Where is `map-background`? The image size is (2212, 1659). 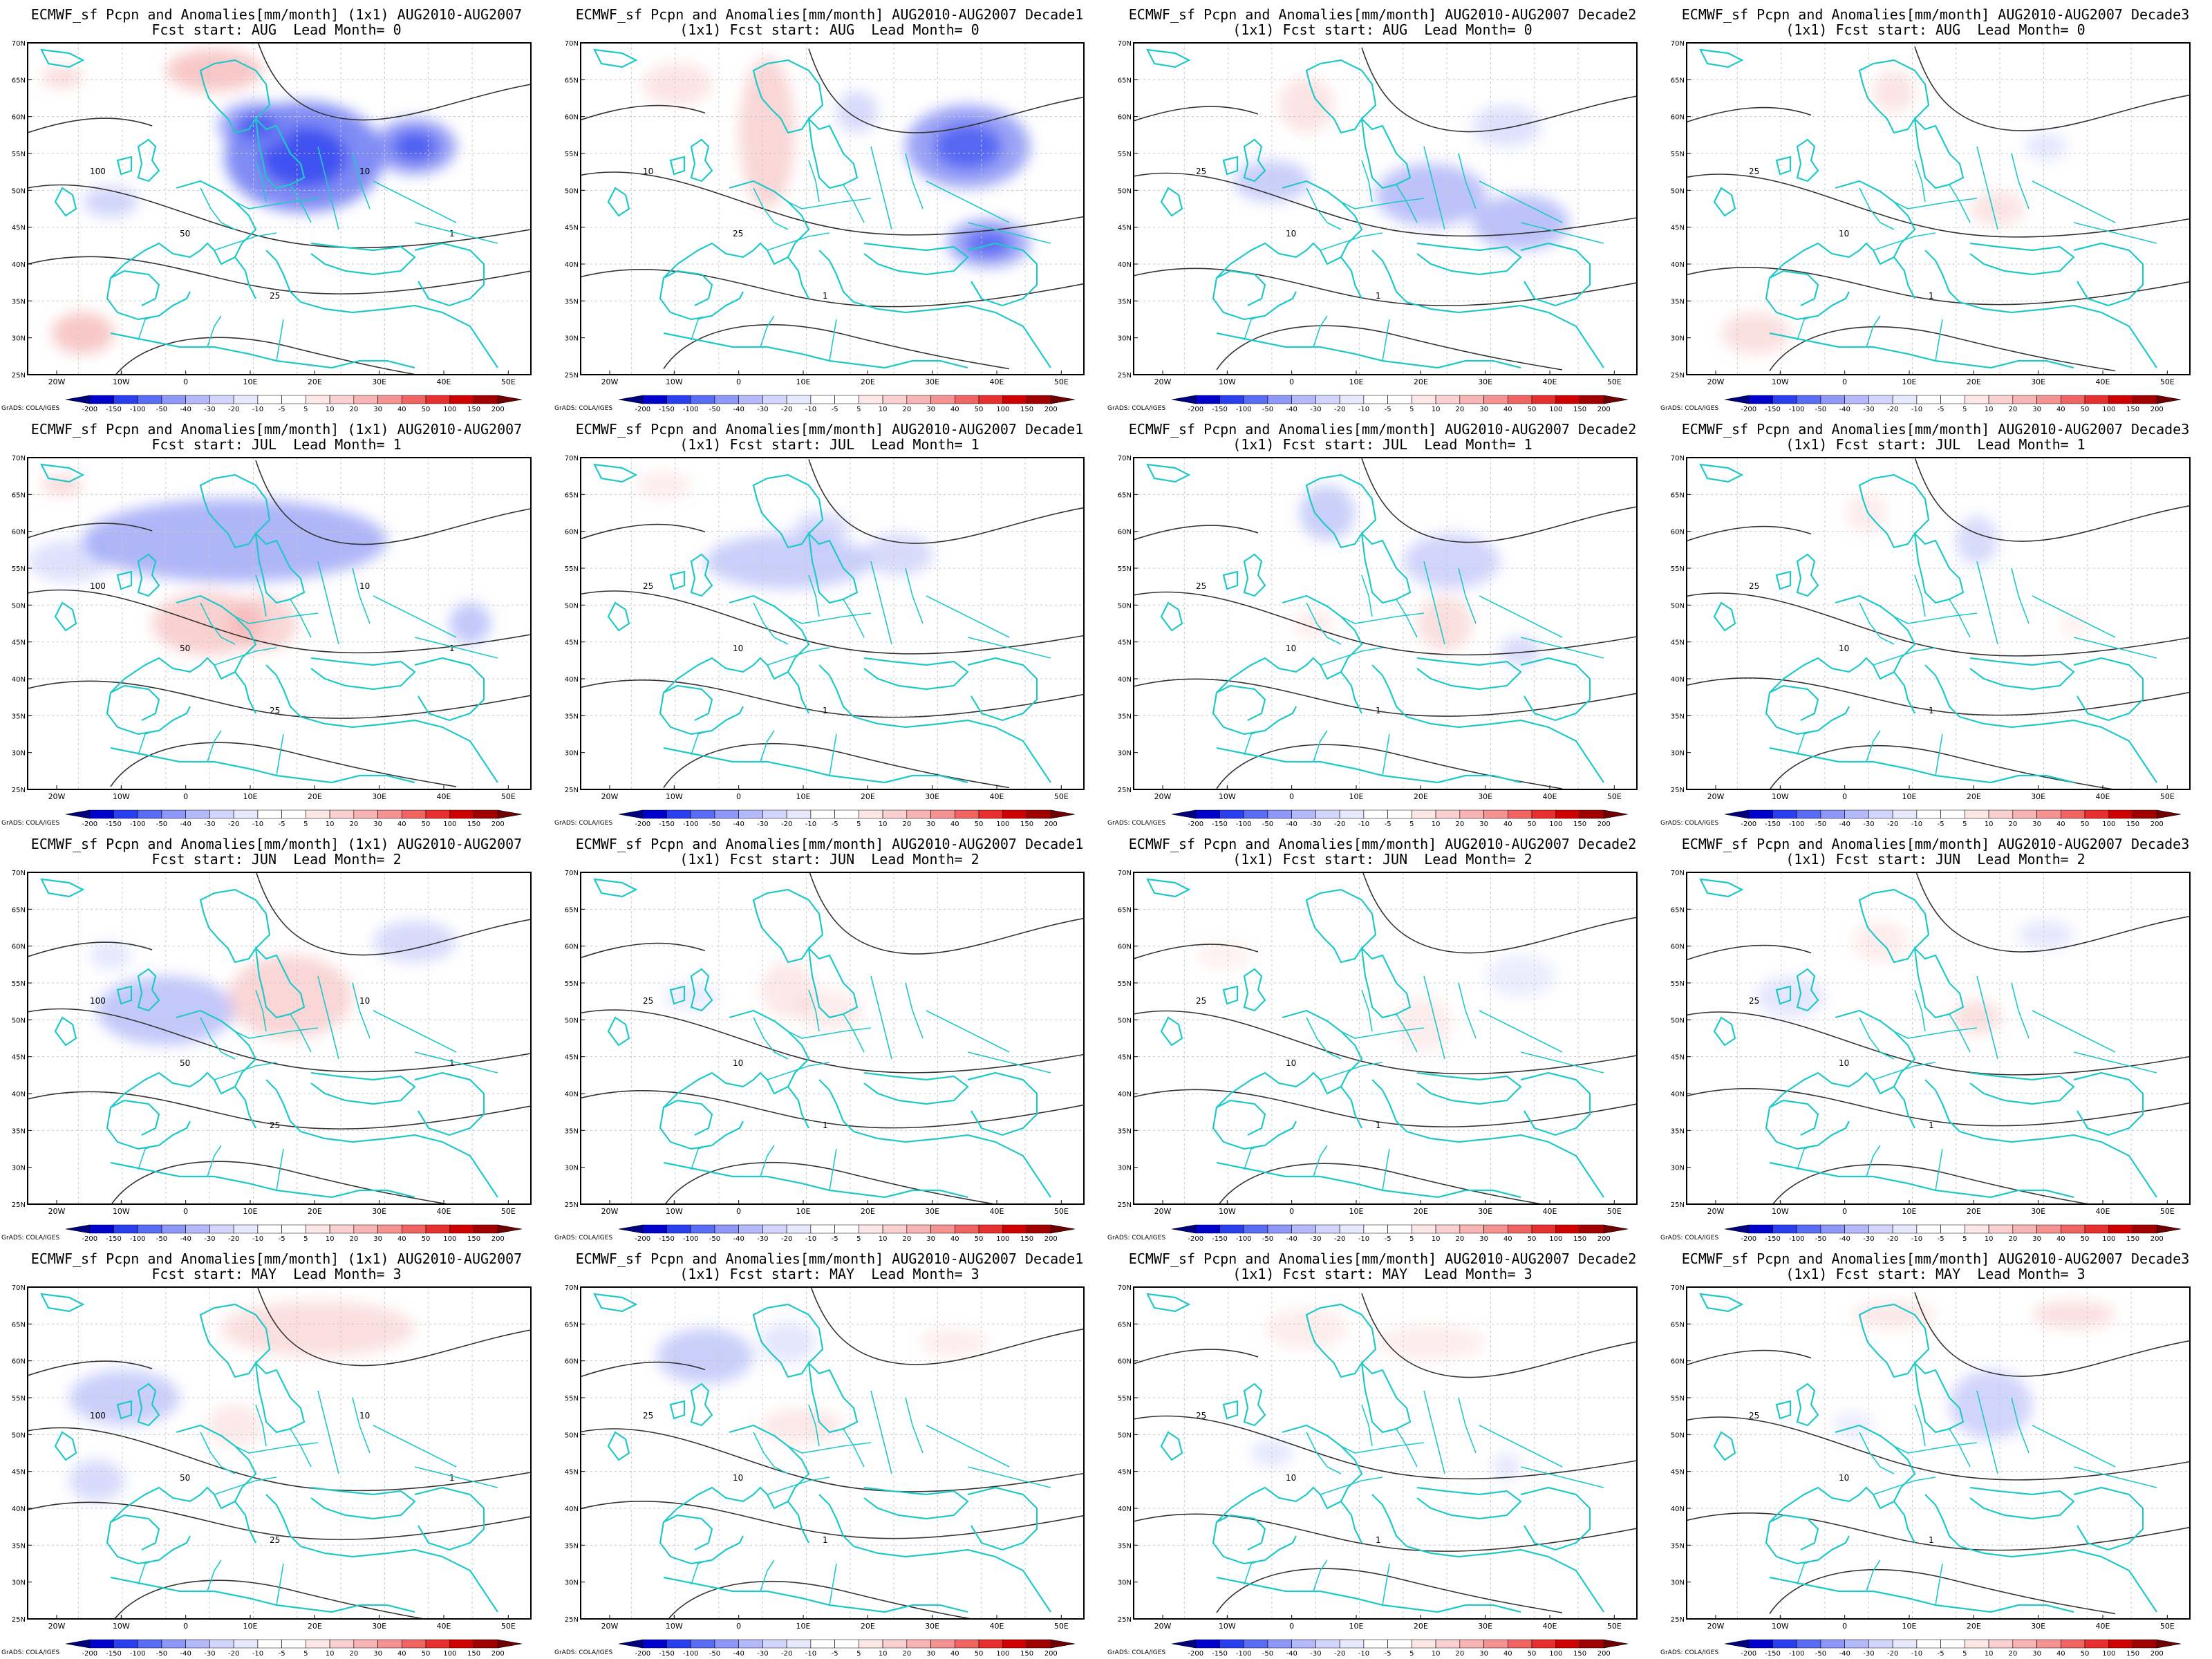
map-background is located at coordinates (1938, 623).